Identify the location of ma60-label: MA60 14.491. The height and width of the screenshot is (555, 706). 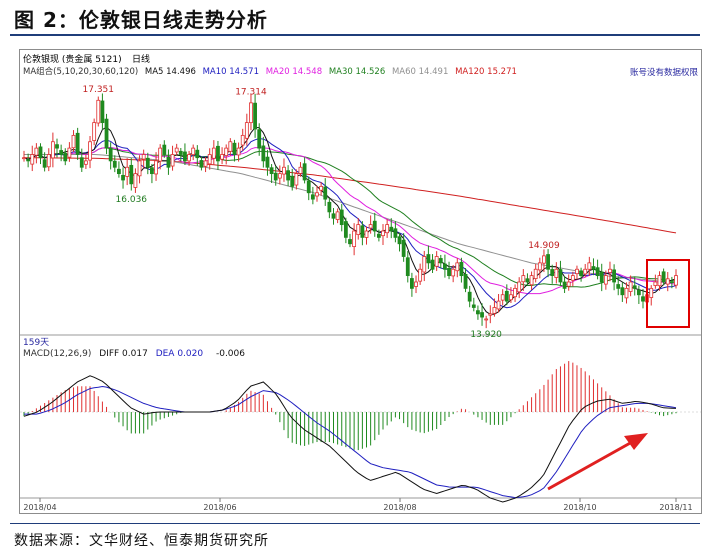
(420, 72).